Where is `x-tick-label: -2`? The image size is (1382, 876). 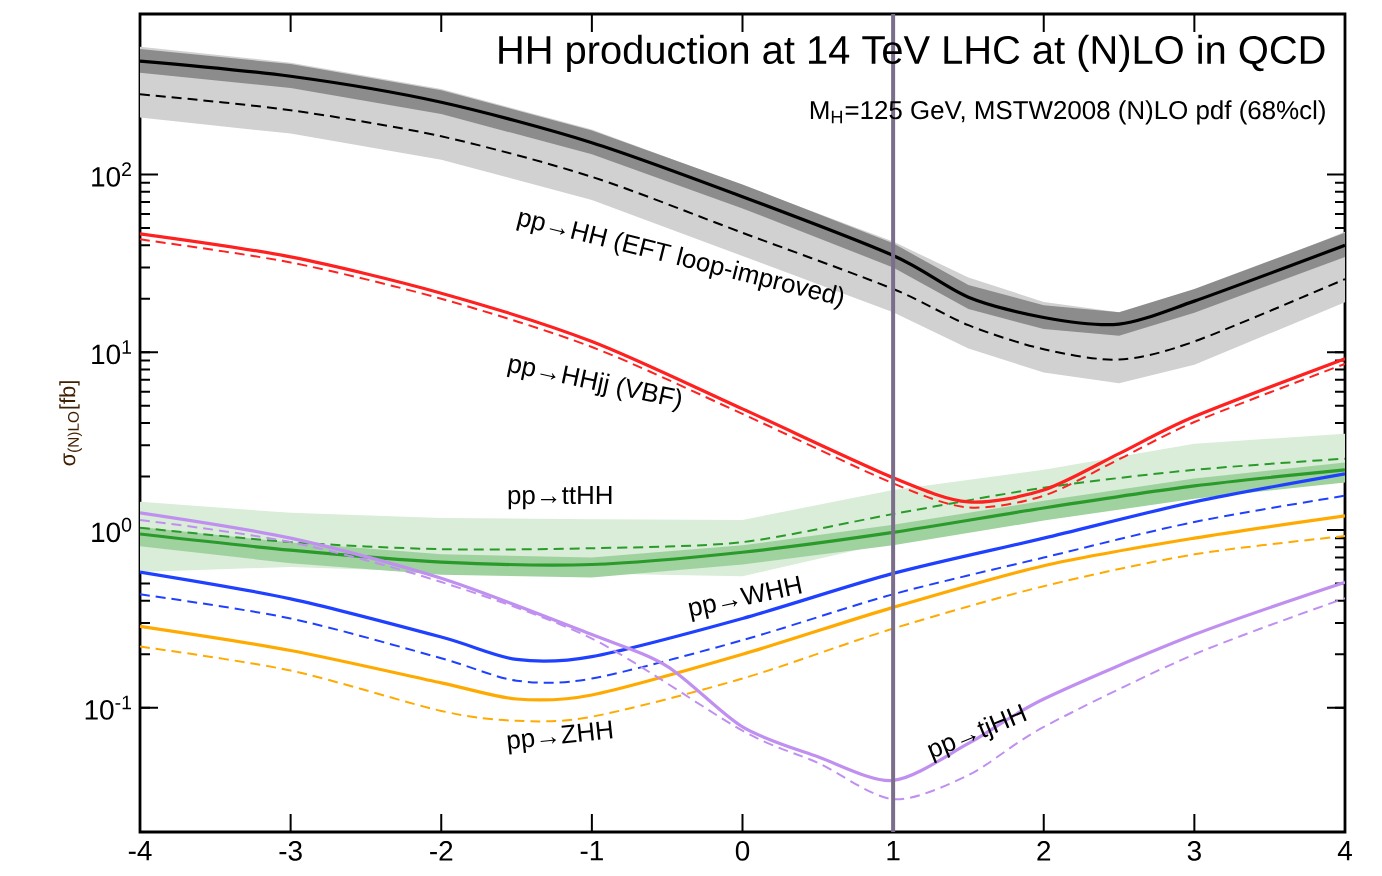 x-tick-label: -2 is located at coordinates (441, 851).